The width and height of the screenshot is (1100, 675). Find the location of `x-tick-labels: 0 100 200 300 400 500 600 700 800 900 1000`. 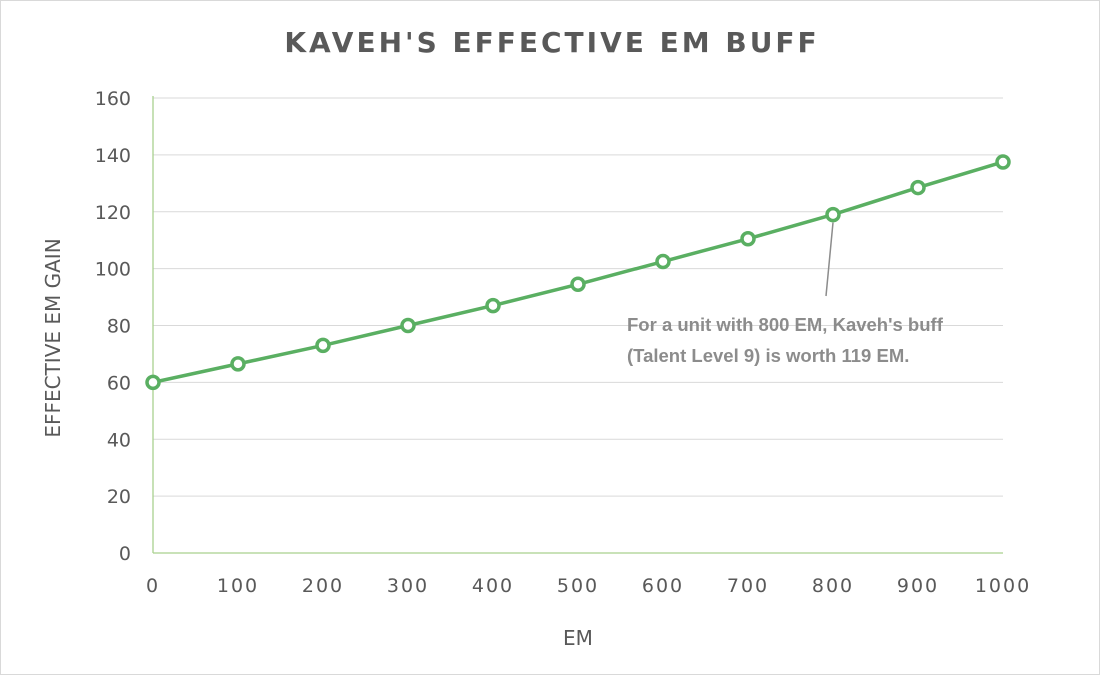

x-tick-labels: 0 100 200 300 400 500 600 700 800 900 1000 is located at coordinates (588, 586).